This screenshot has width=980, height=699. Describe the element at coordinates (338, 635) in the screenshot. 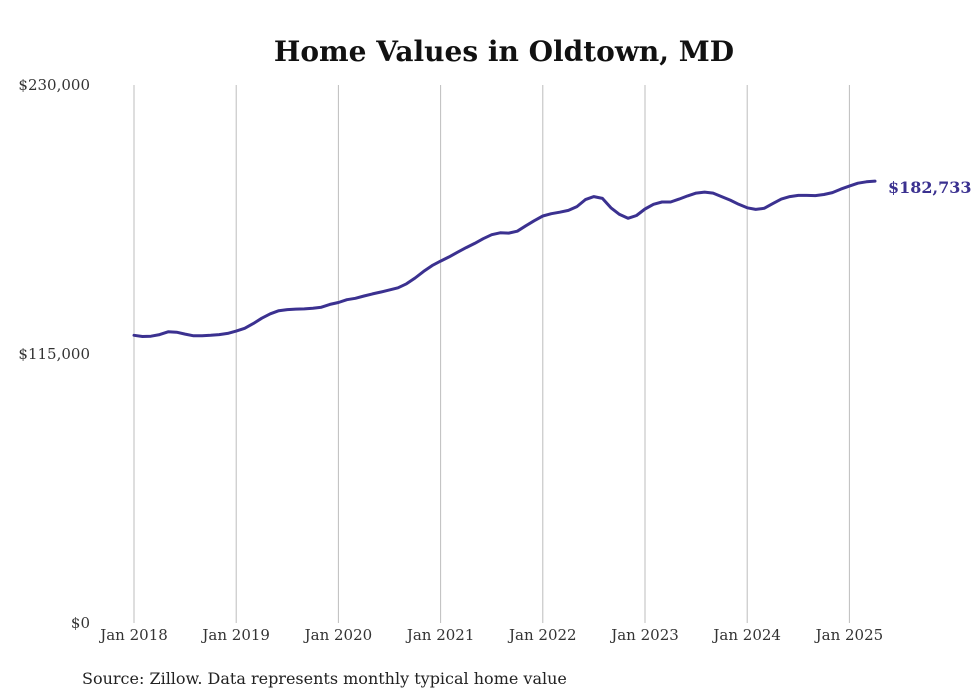

I see `x-tick-label: Jan 2020` at that location.